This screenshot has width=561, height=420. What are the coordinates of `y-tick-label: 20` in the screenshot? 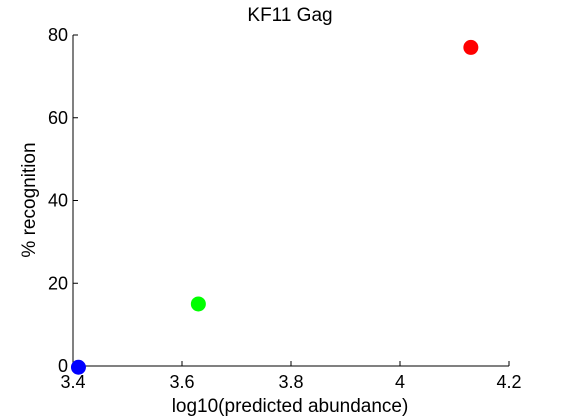 It's located at (58, 283).